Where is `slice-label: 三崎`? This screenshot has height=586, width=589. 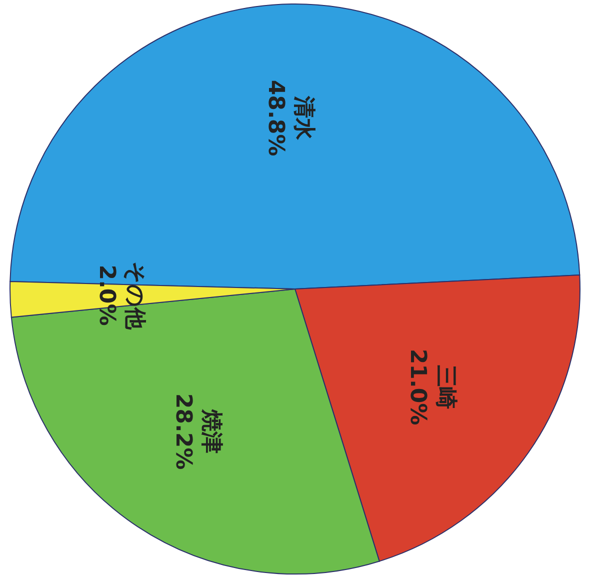
slice-label: 三崎 is located at coordinates (445, 387).